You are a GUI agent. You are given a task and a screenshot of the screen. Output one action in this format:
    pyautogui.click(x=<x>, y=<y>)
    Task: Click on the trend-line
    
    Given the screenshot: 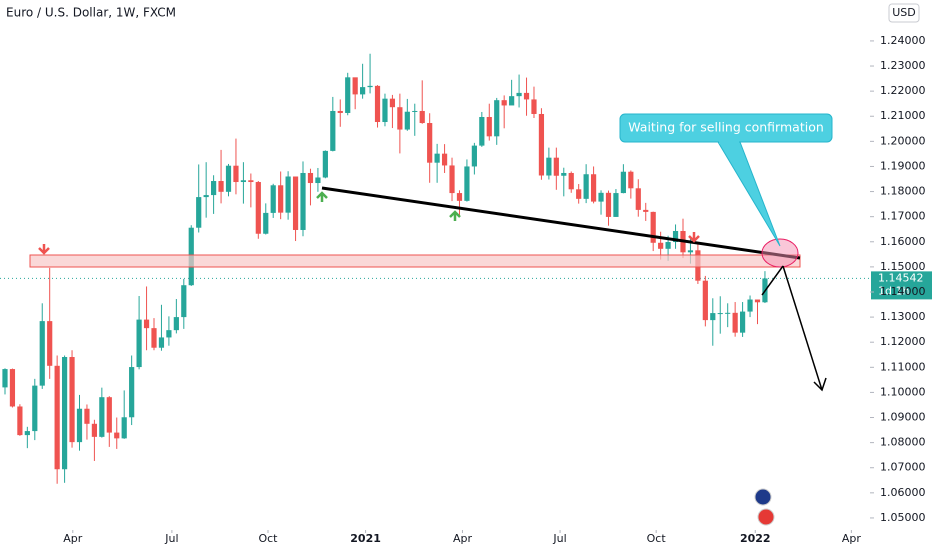 What is the action you would take?
    pyautogui.click(x=561, y=223)
    